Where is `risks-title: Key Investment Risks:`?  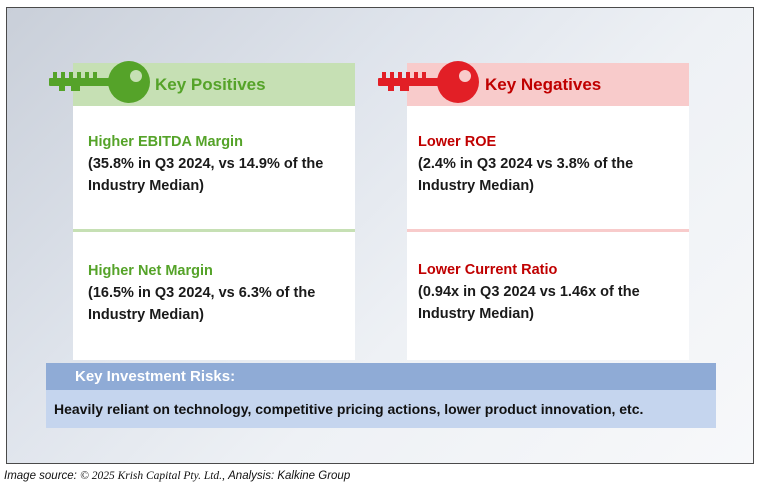
risks-title: Key Investment Risks: is located at coordinates (155, 376).